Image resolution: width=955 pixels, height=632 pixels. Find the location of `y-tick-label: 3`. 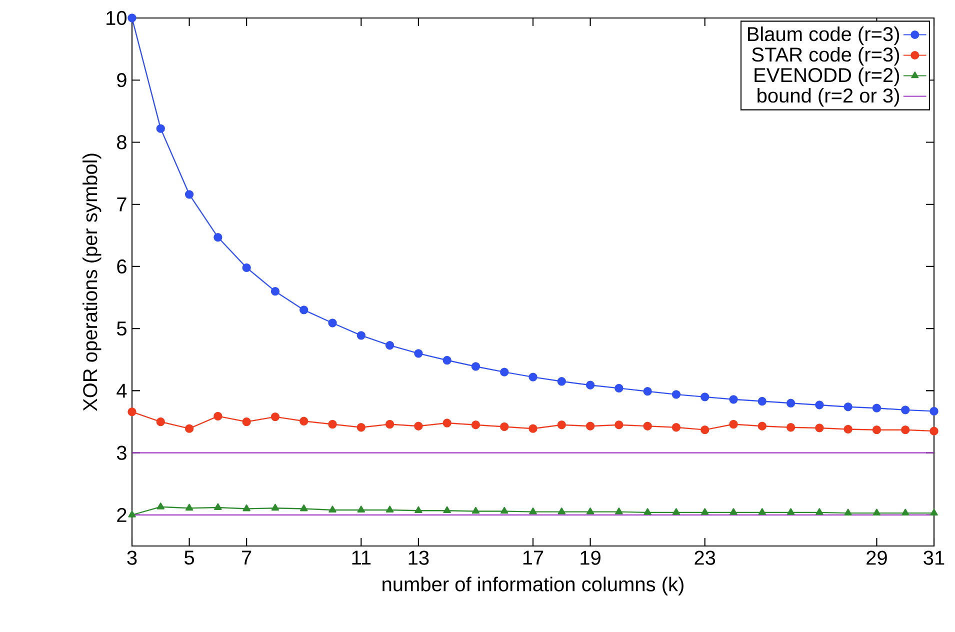

y-tick-label: 3 is located at coordinates (121, 453).